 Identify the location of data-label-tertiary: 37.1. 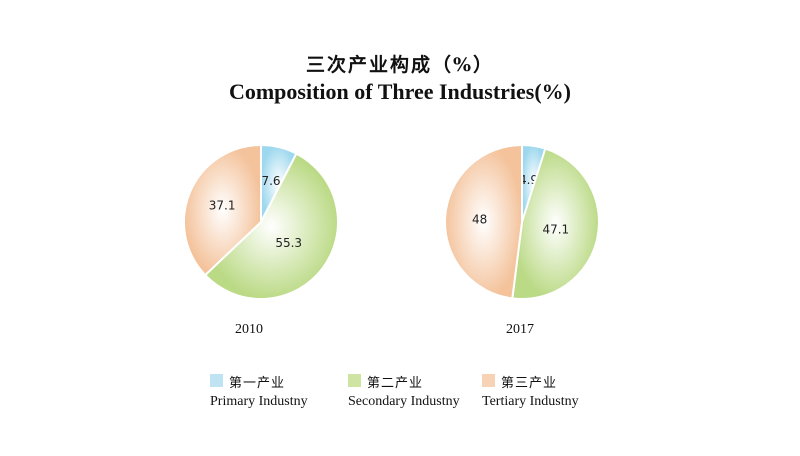
(222, 205).